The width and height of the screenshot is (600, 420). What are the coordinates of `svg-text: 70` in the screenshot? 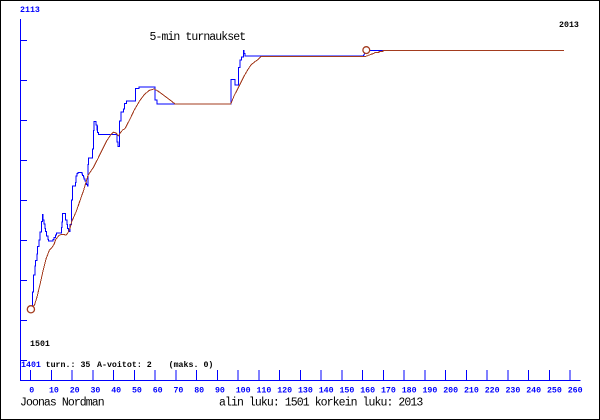 It's located at (178, 391).